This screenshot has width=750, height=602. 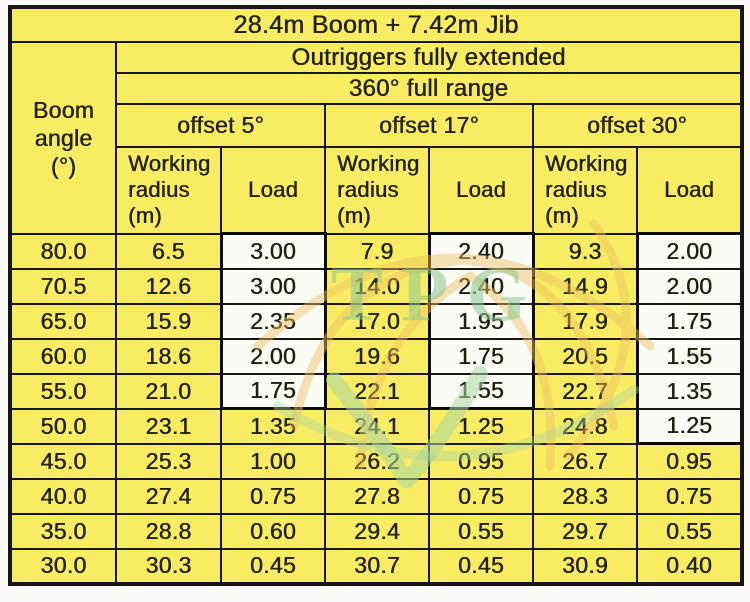 I want to click on load-header-offset30: Load, so click(x=689, y=190).